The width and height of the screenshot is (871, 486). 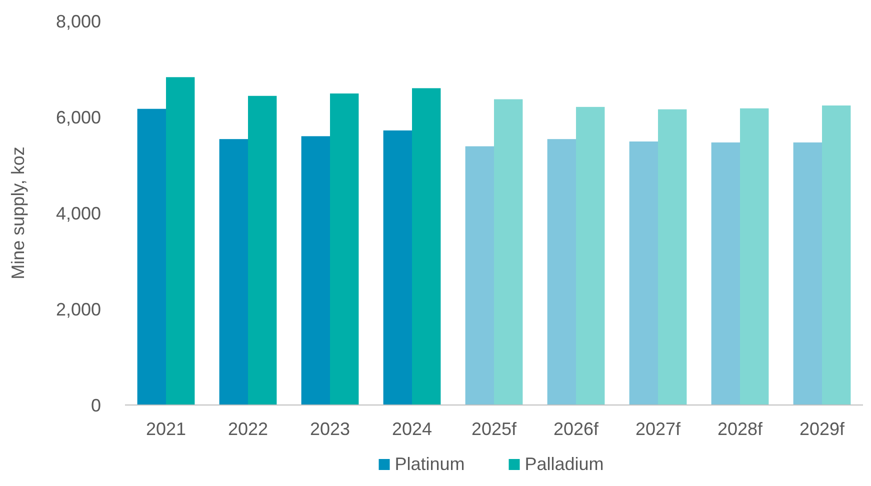 I want to click on y-axis-title: Mine supply, koz, so click(x=18, y=213).